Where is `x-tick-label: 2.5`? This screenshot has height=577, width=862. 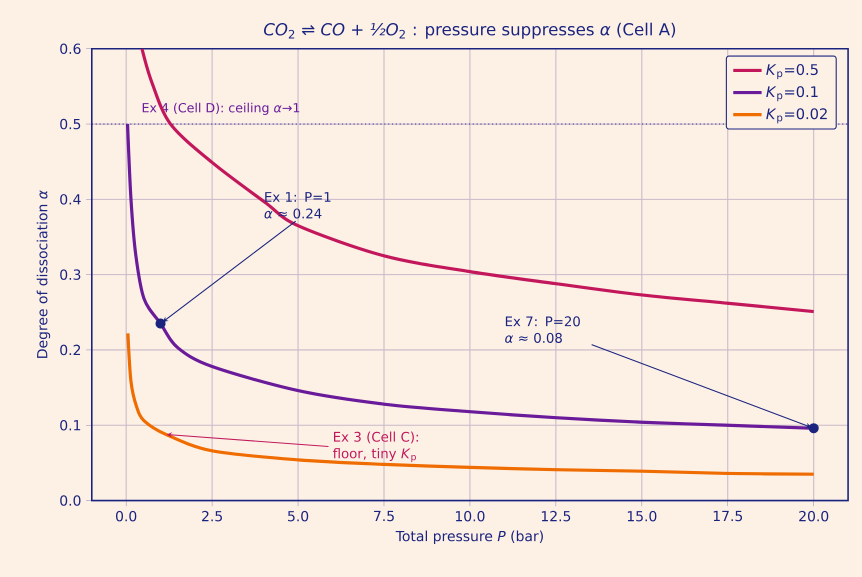 x-tick-label: 2.5 is located at coordinates (212, 516).